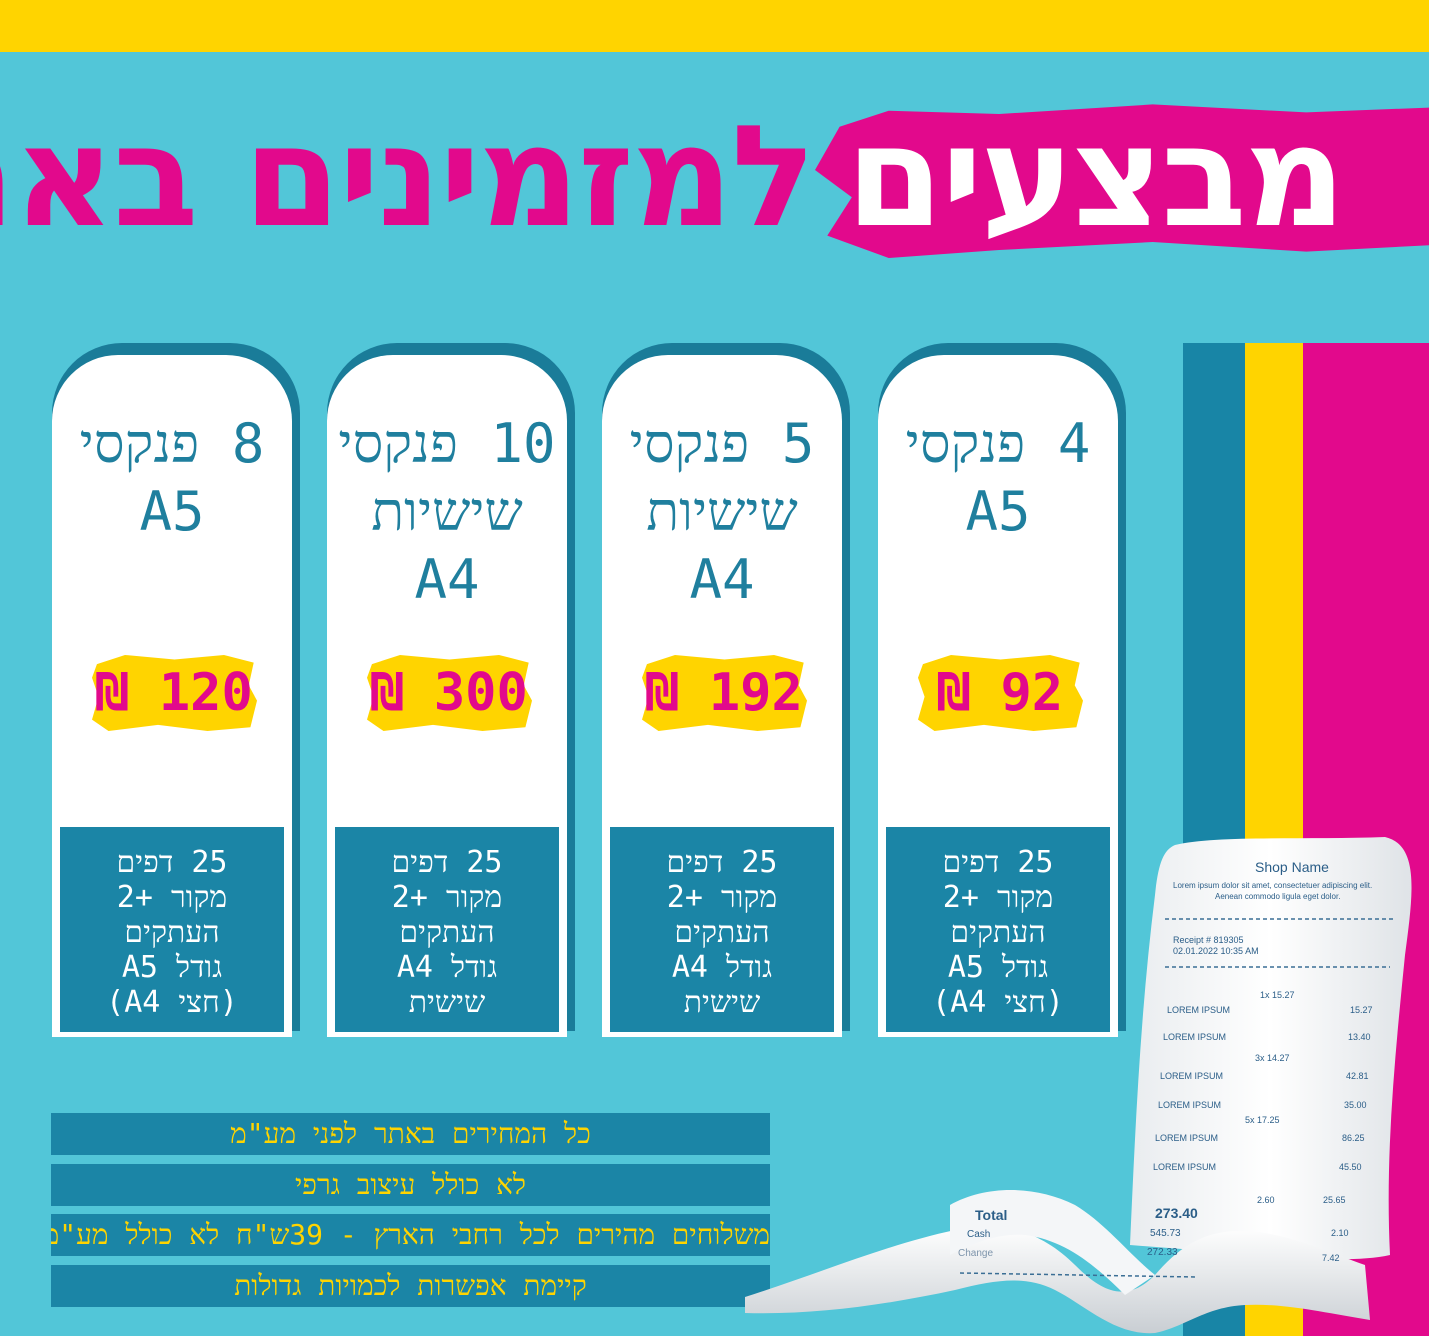  I want to click on receipt-item-amount: 15.27, so click(1361, 1010).